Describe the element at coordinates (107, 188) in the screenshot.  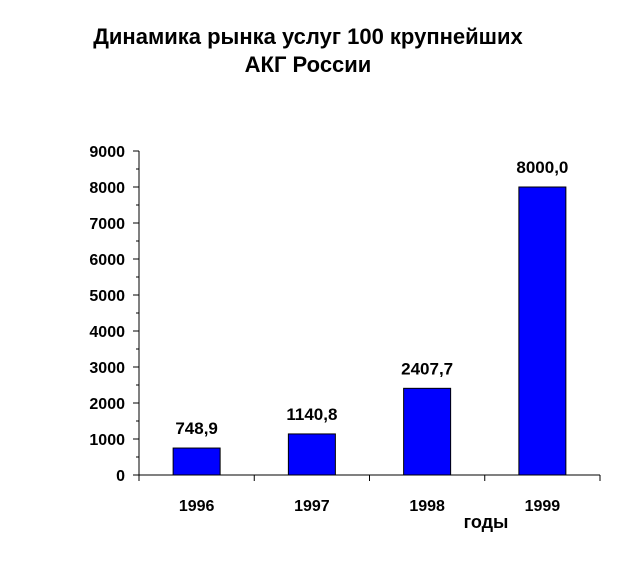
I see `y-tick-label-8000: 8000` at that location.